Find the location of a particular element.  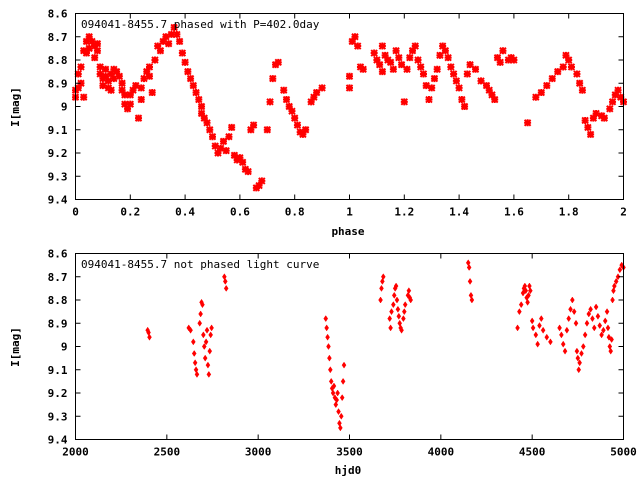

top-x-tick-label: 0.4 is located at coordinates (185, 212).